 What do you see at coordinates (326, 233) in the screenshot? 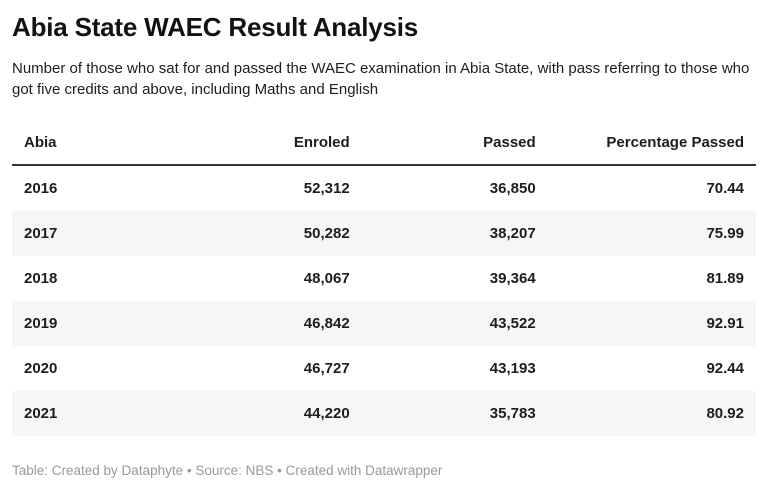
I see `enroled-cell: 50,282` at bounding box center [326, 233].